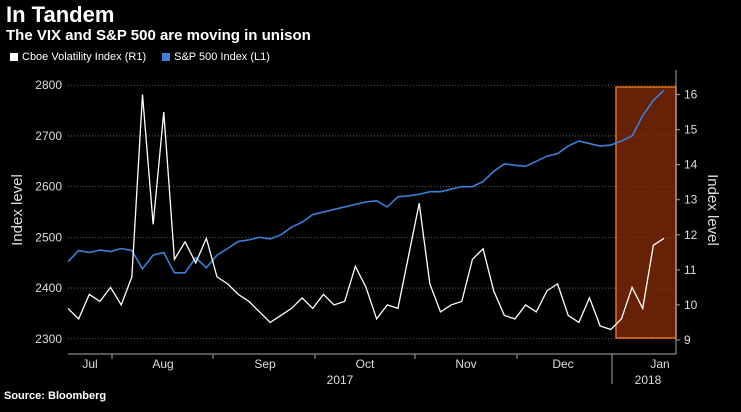 Image resolution: width=741 pixels, height=412 pixels. What do you see at coordinates (465, 364) in the screenshot?
I see `x-tick-label: Nov` at bounding box center [465, 364].